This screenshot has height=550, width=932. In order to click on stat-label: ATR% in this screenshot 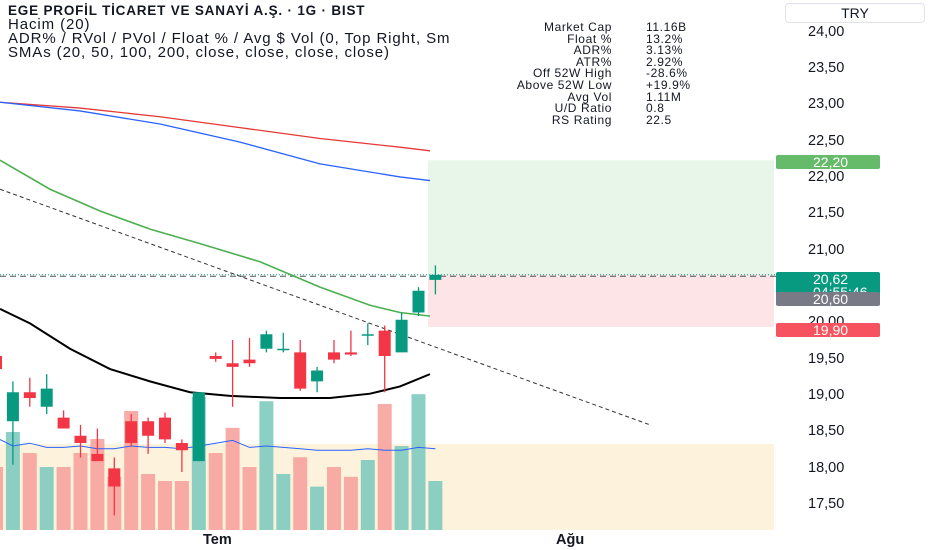, I will do `click(593, 61)`.